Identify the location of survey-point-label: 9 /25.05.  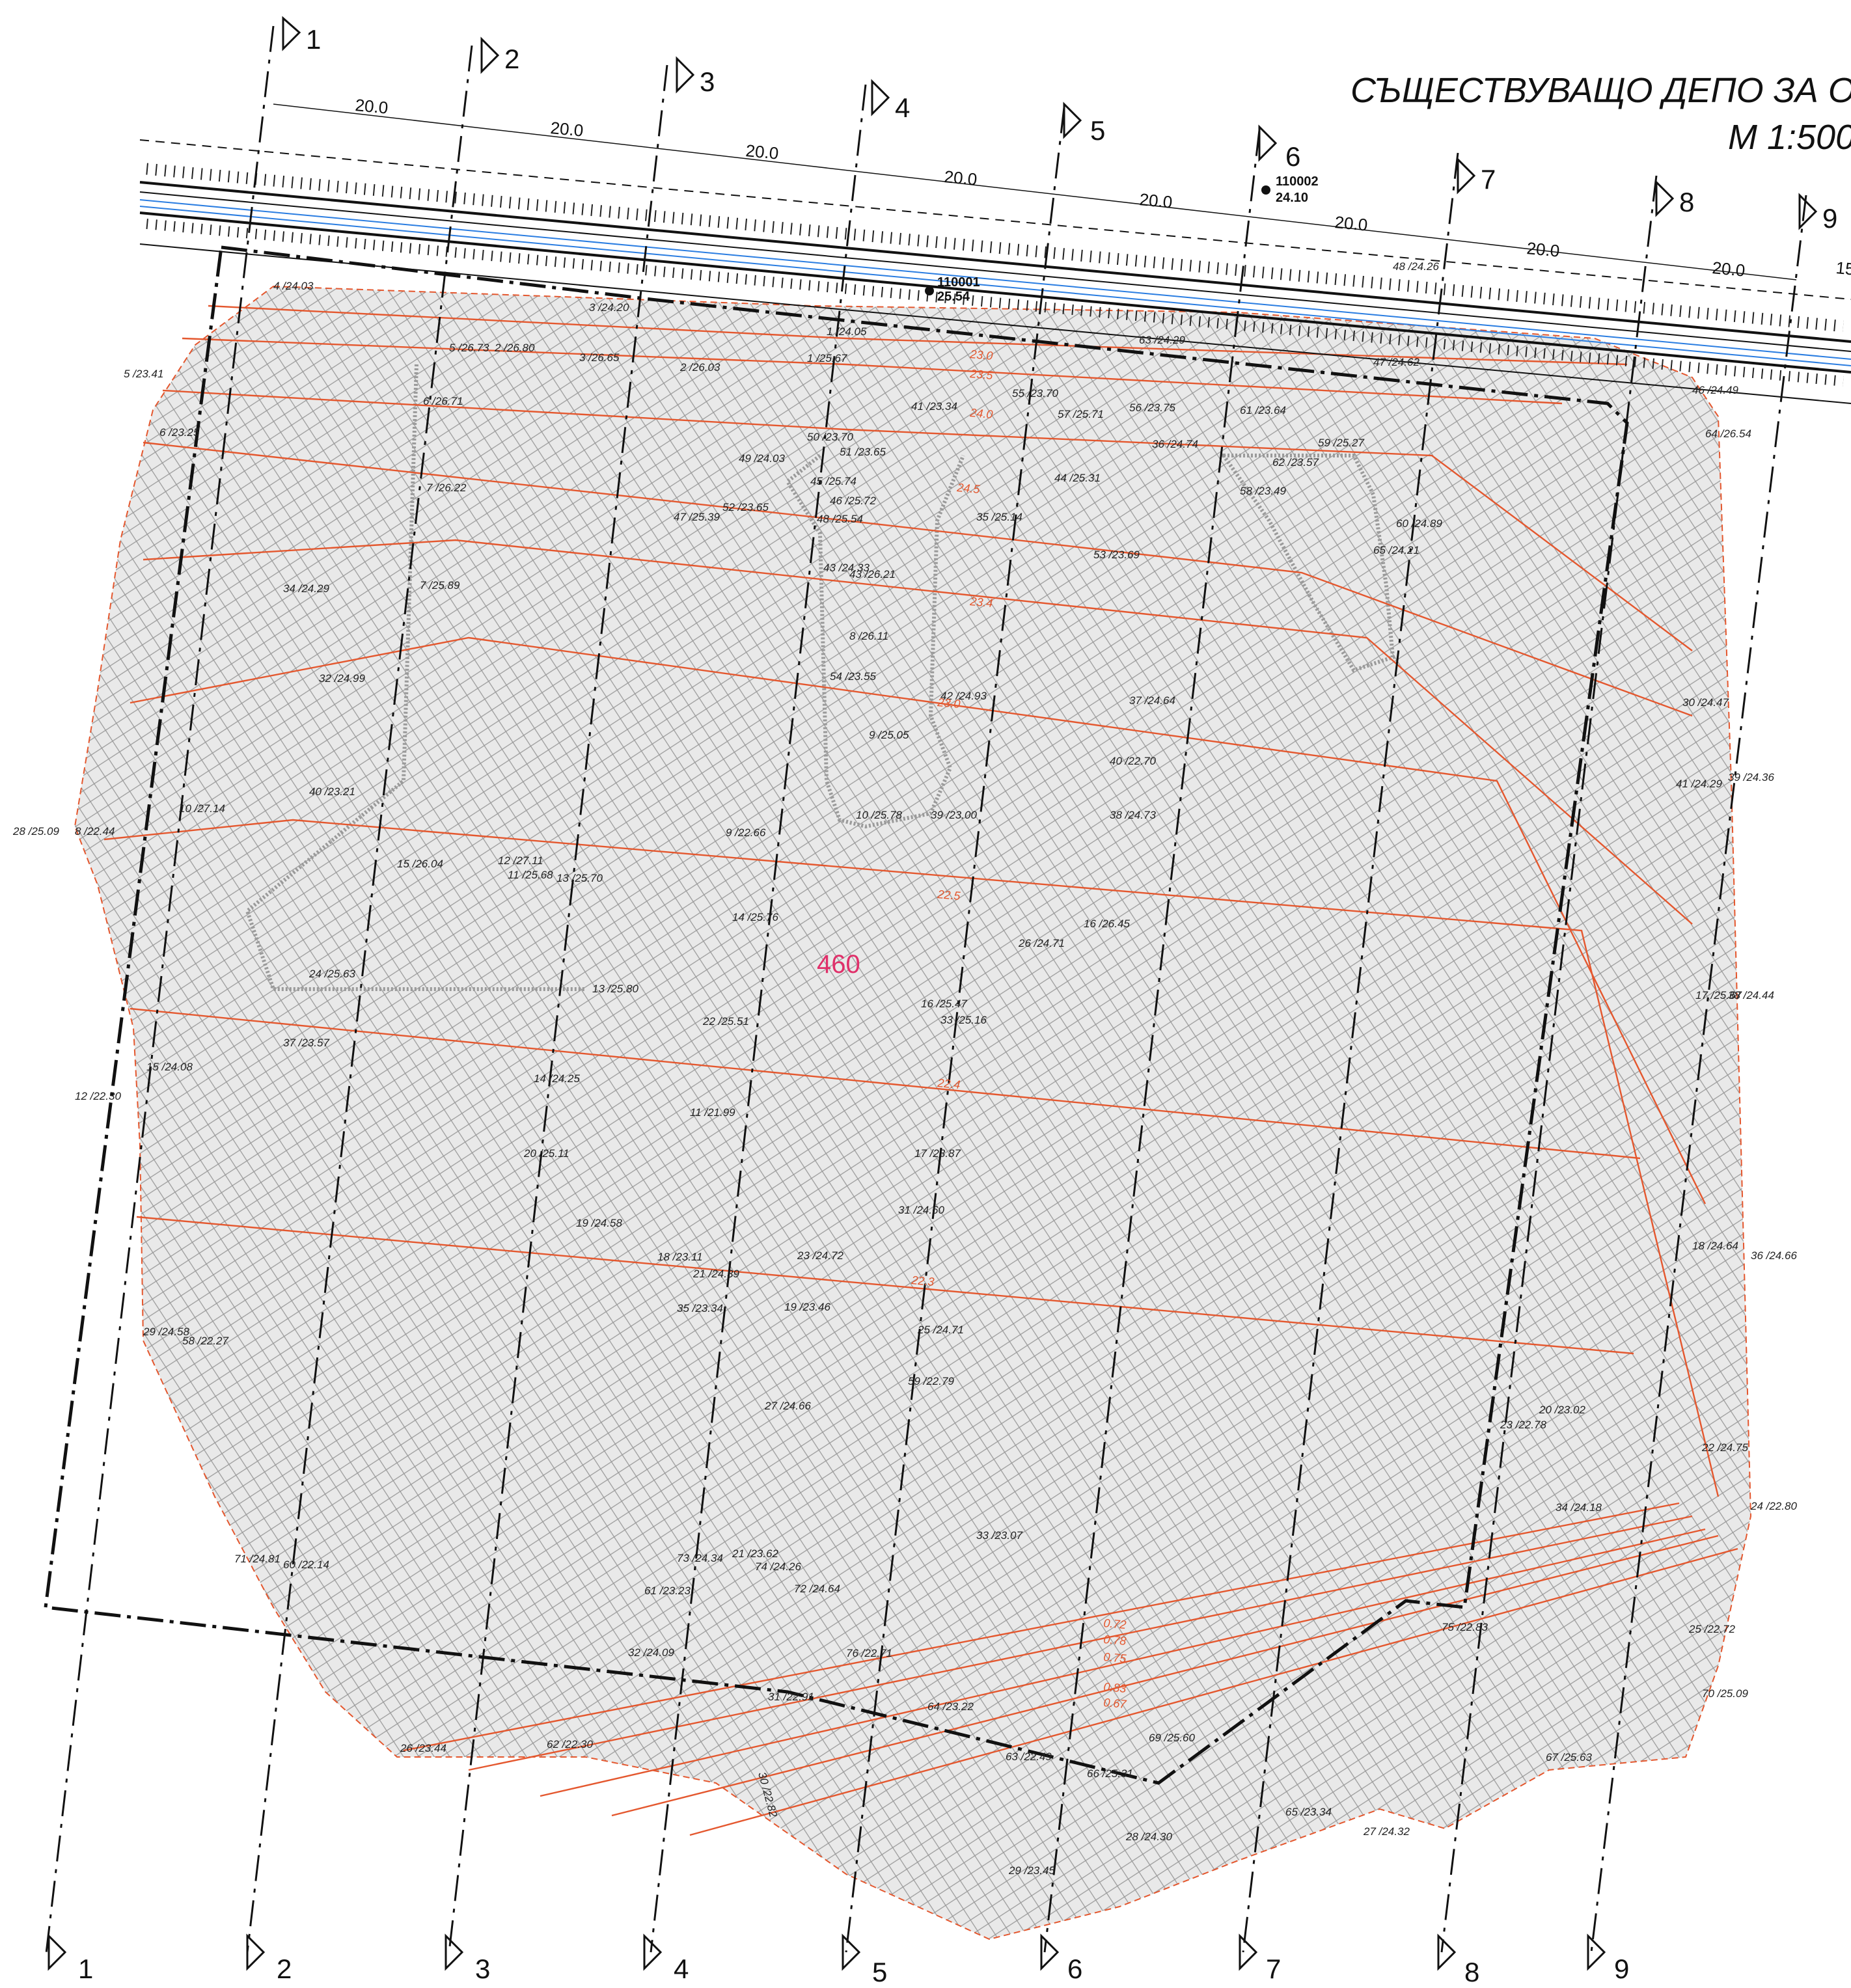
(889, 735).